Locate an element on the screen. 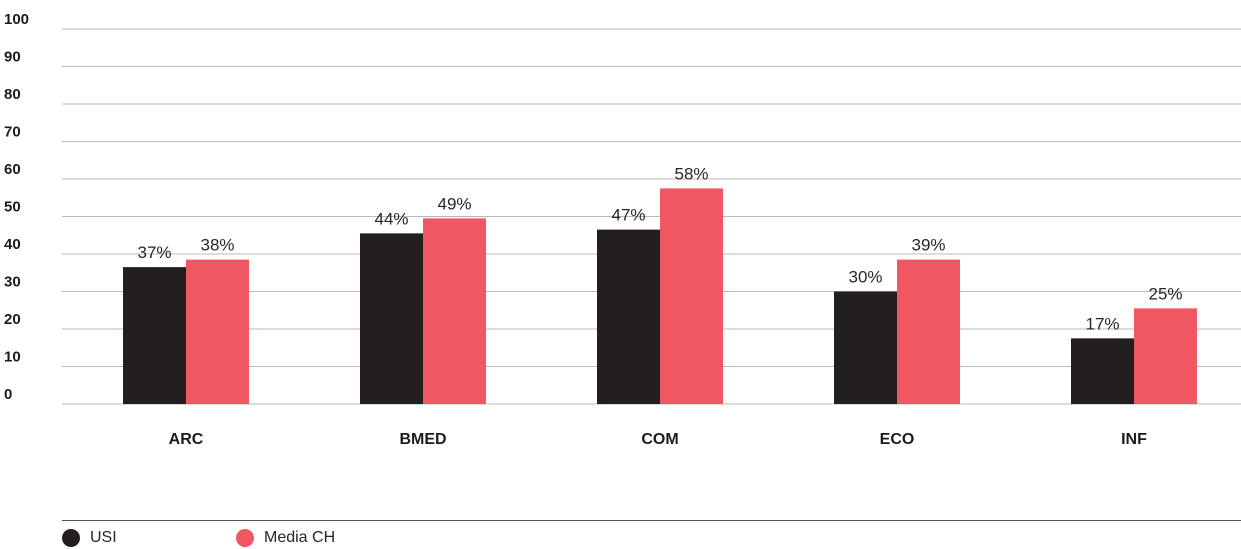 This screenshot has width=1241, height=549. legend-swatch-usi is located at coordinates (71, 538).